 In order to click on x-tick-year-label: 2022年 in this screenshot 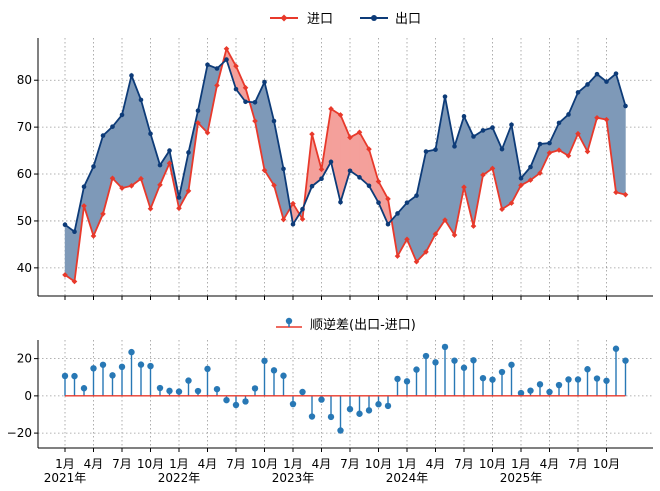, I will do `click(179, 478)`.